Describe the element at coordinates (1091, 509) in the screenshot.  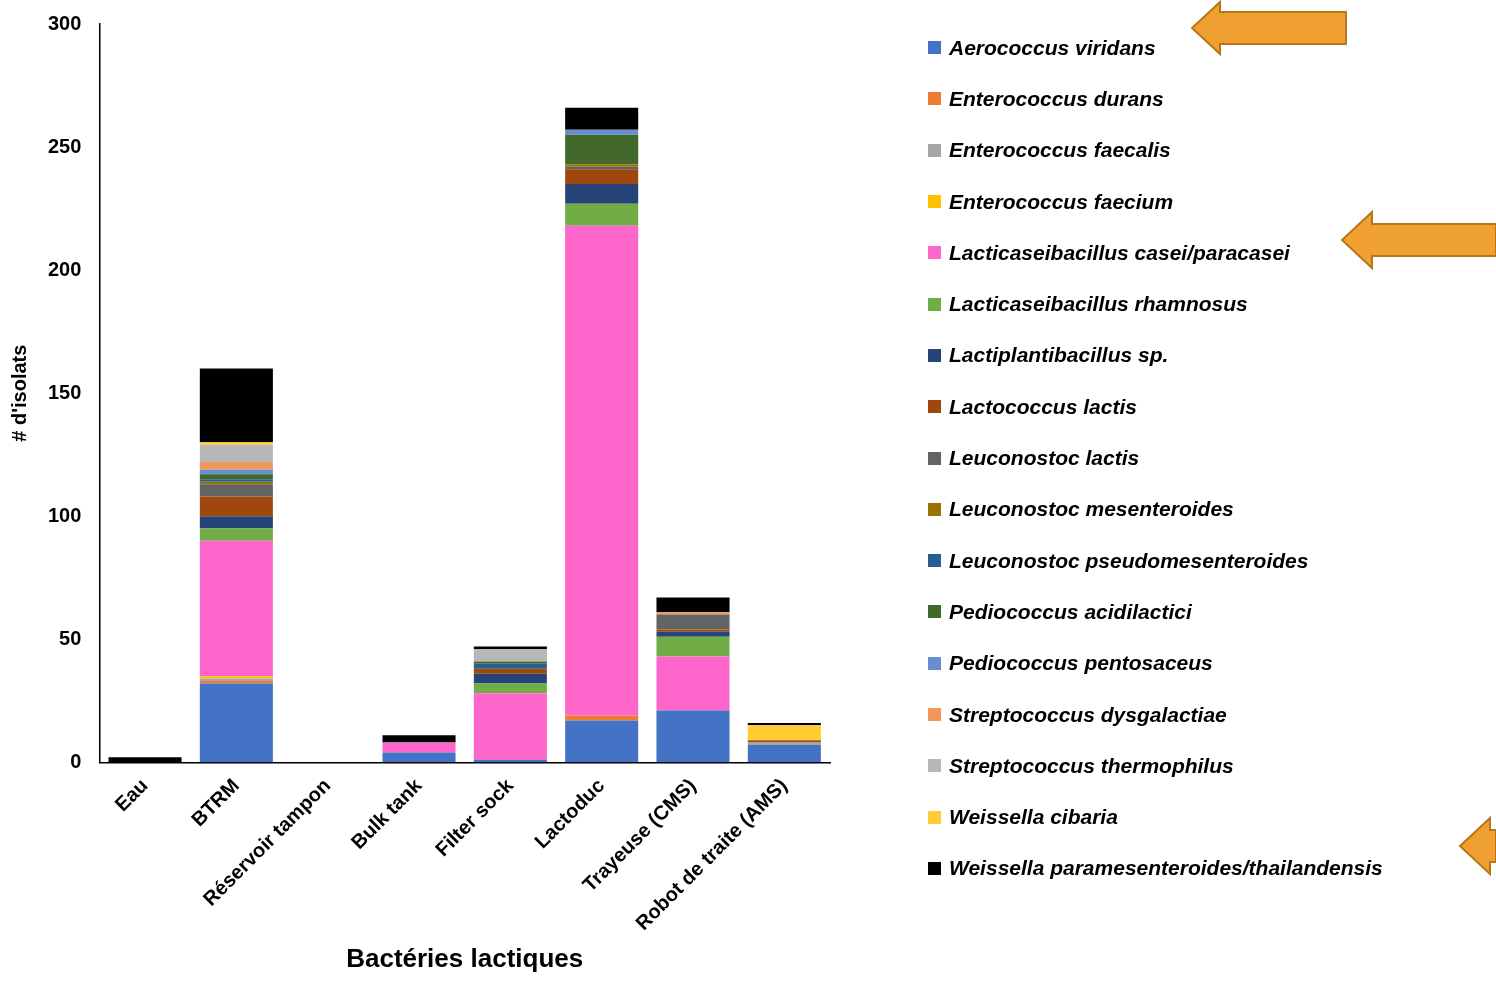
I see `legend-label: Leuconostoc mesenteroides` at that location.